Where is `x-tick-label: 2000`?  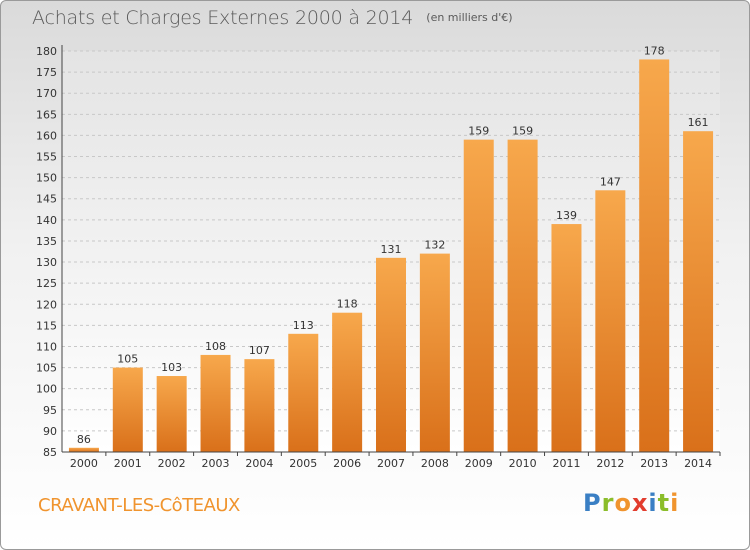
x-tick-label: 2000 is located at coordinates (84, 463).